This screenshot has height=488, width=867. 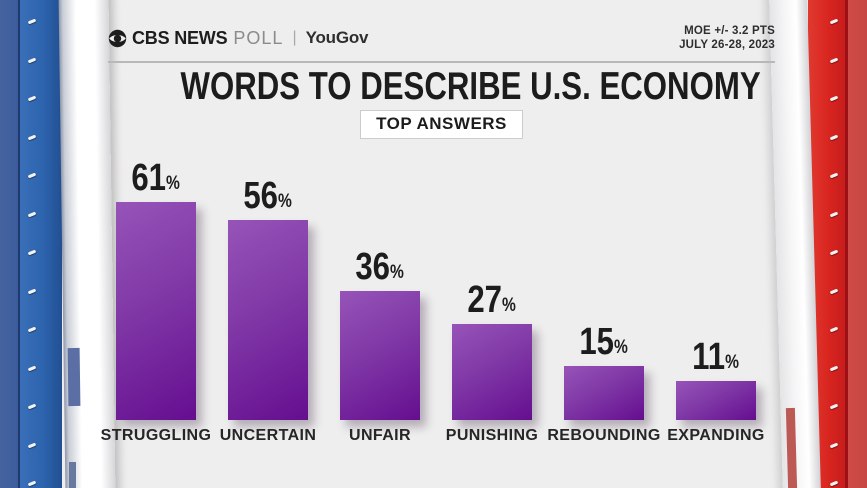 I want to click on bar-column: 27%, so click(x=492, y=349).